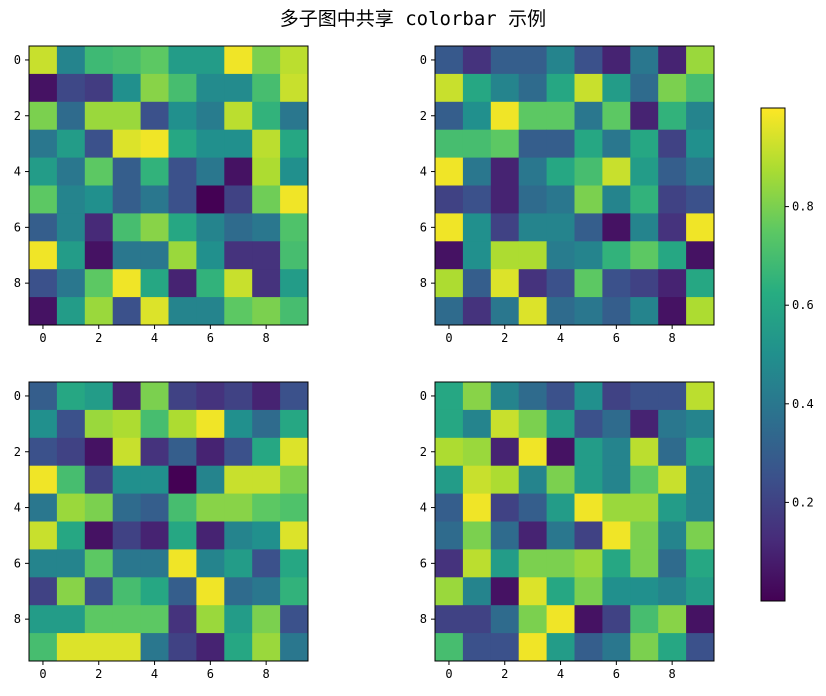 This screenshot has height=696, width=826. I want to click on x-tick-label: 4, so click(560, 338).